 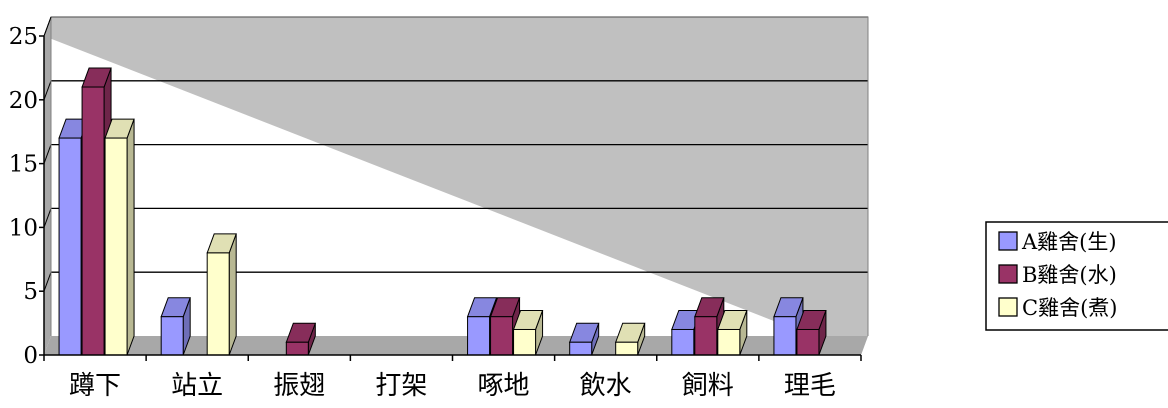 I want to click on legend-entry: B雞舍(水), so click(x=1057, y=275).